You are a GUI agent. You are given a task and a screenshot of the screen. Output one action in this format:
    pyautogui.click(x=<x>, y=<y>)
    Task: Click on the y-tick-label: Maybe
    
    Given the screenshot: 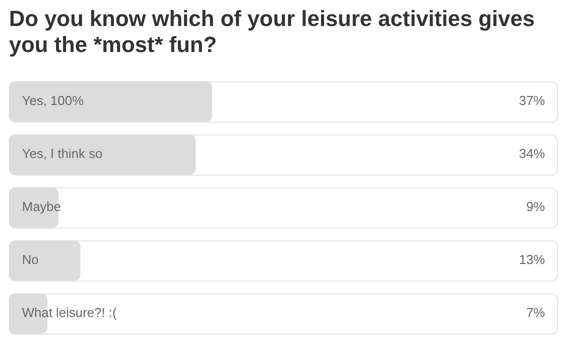 What is the action you would take?
    pyautogui.click(x=42, y=206)
    